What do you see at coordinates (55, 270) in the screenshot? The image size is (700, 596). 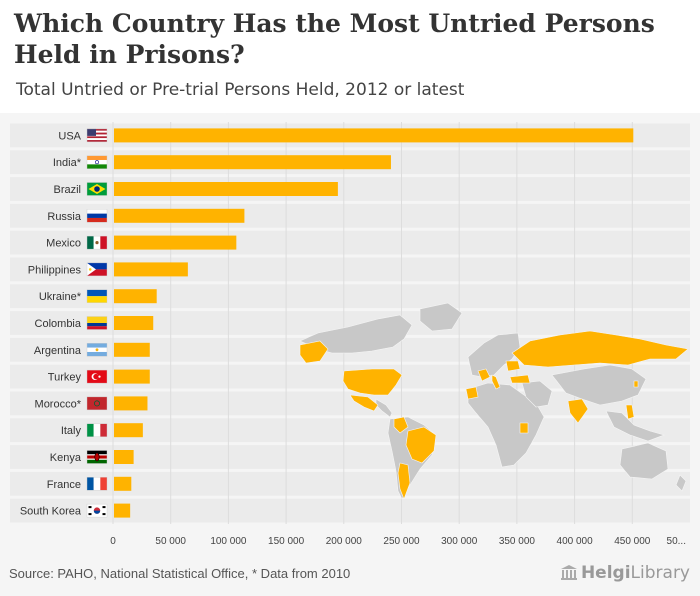 I see `category-label: Philippines` at bounding box center [55, 270].